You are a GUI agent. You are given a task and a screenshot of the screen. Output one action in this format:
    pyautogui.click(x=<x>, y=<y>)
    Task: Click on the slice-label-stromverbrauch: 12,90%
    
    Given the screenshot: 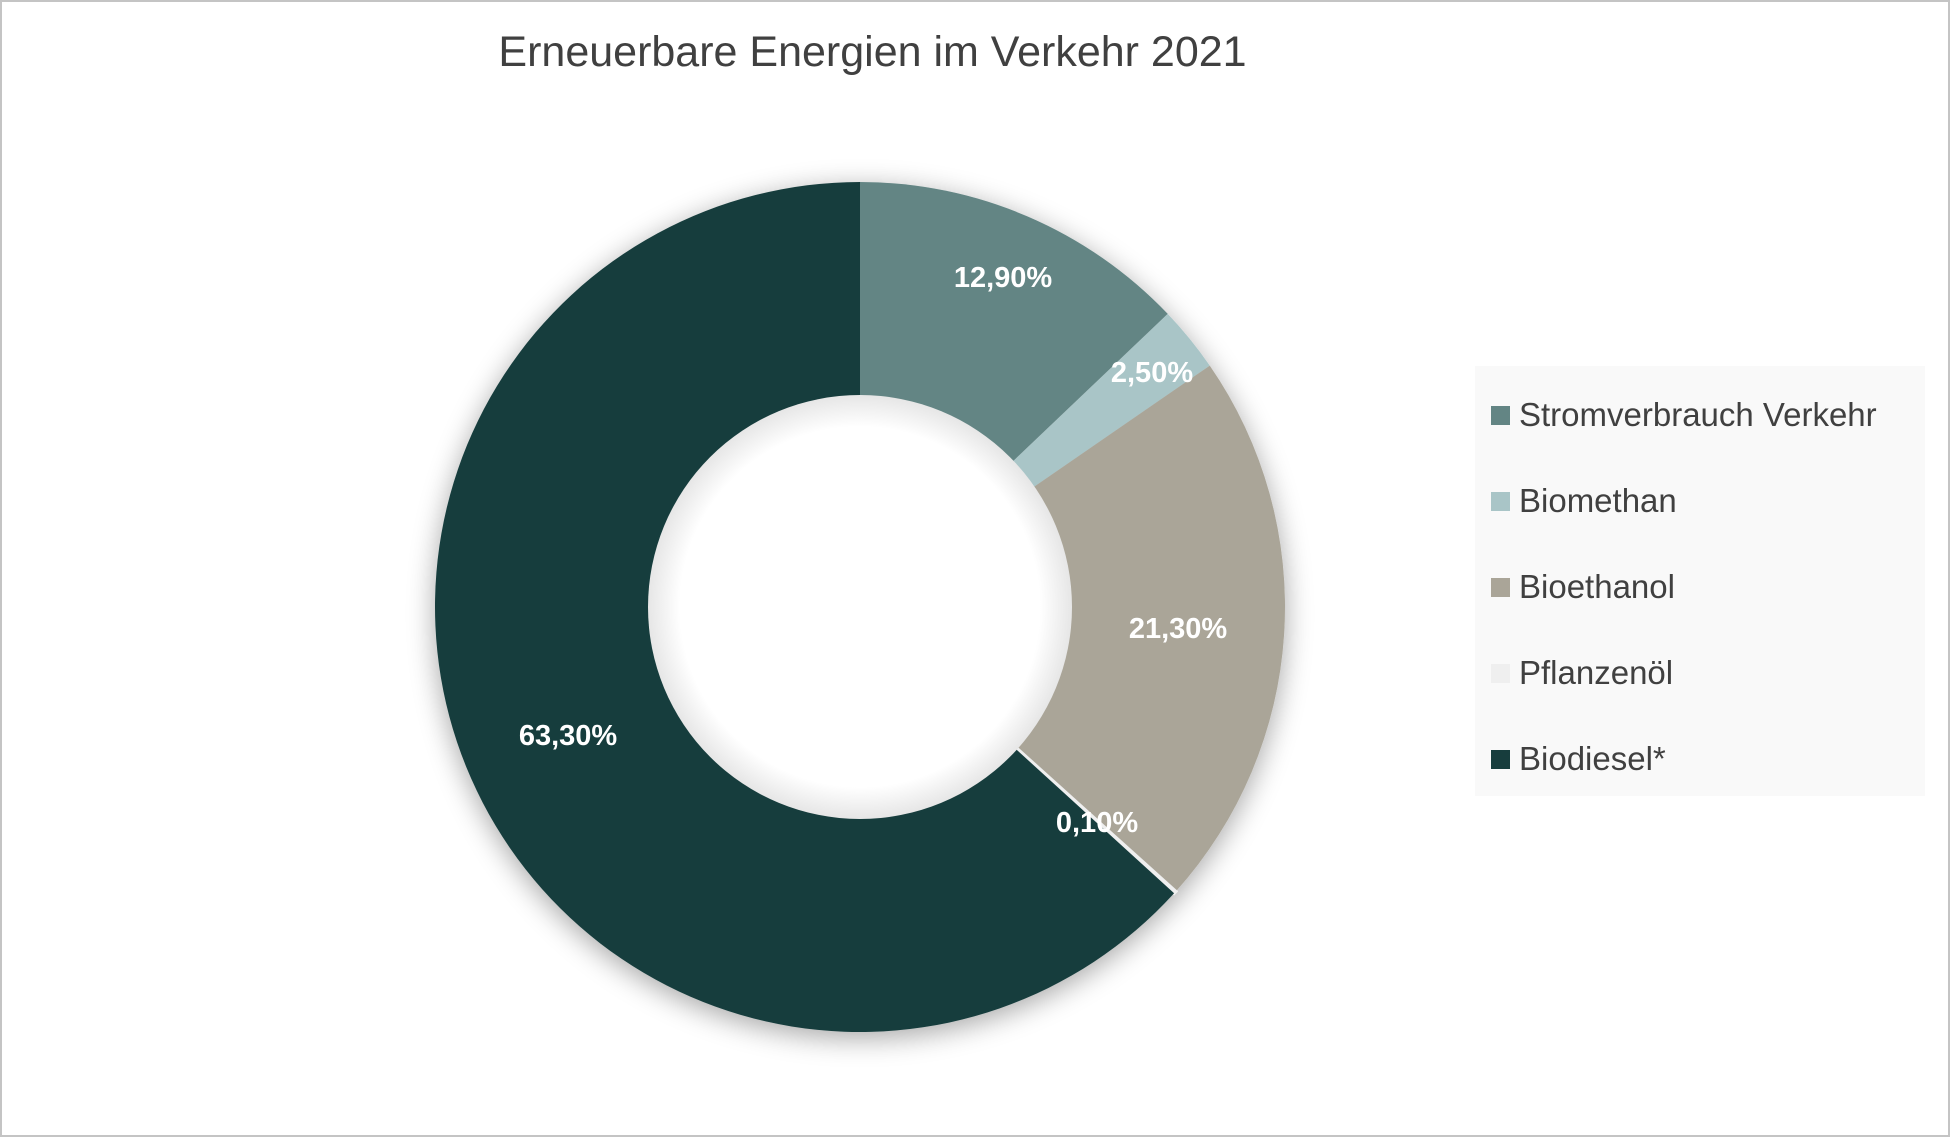 What is the action you would take?
    pyautogui.click(x=1003, y=278)
    